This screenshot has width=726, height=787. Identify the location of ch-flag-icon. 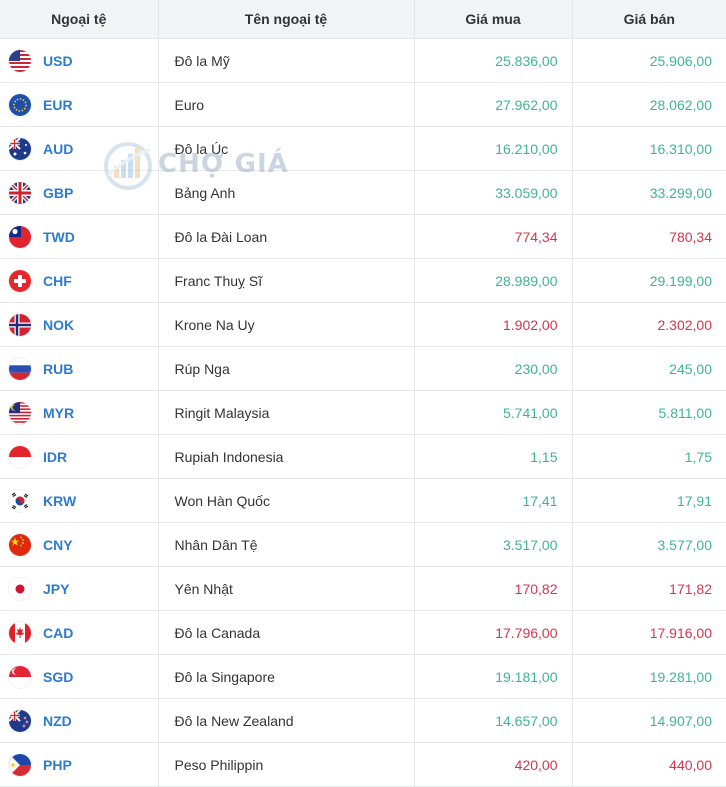
(20, 280).